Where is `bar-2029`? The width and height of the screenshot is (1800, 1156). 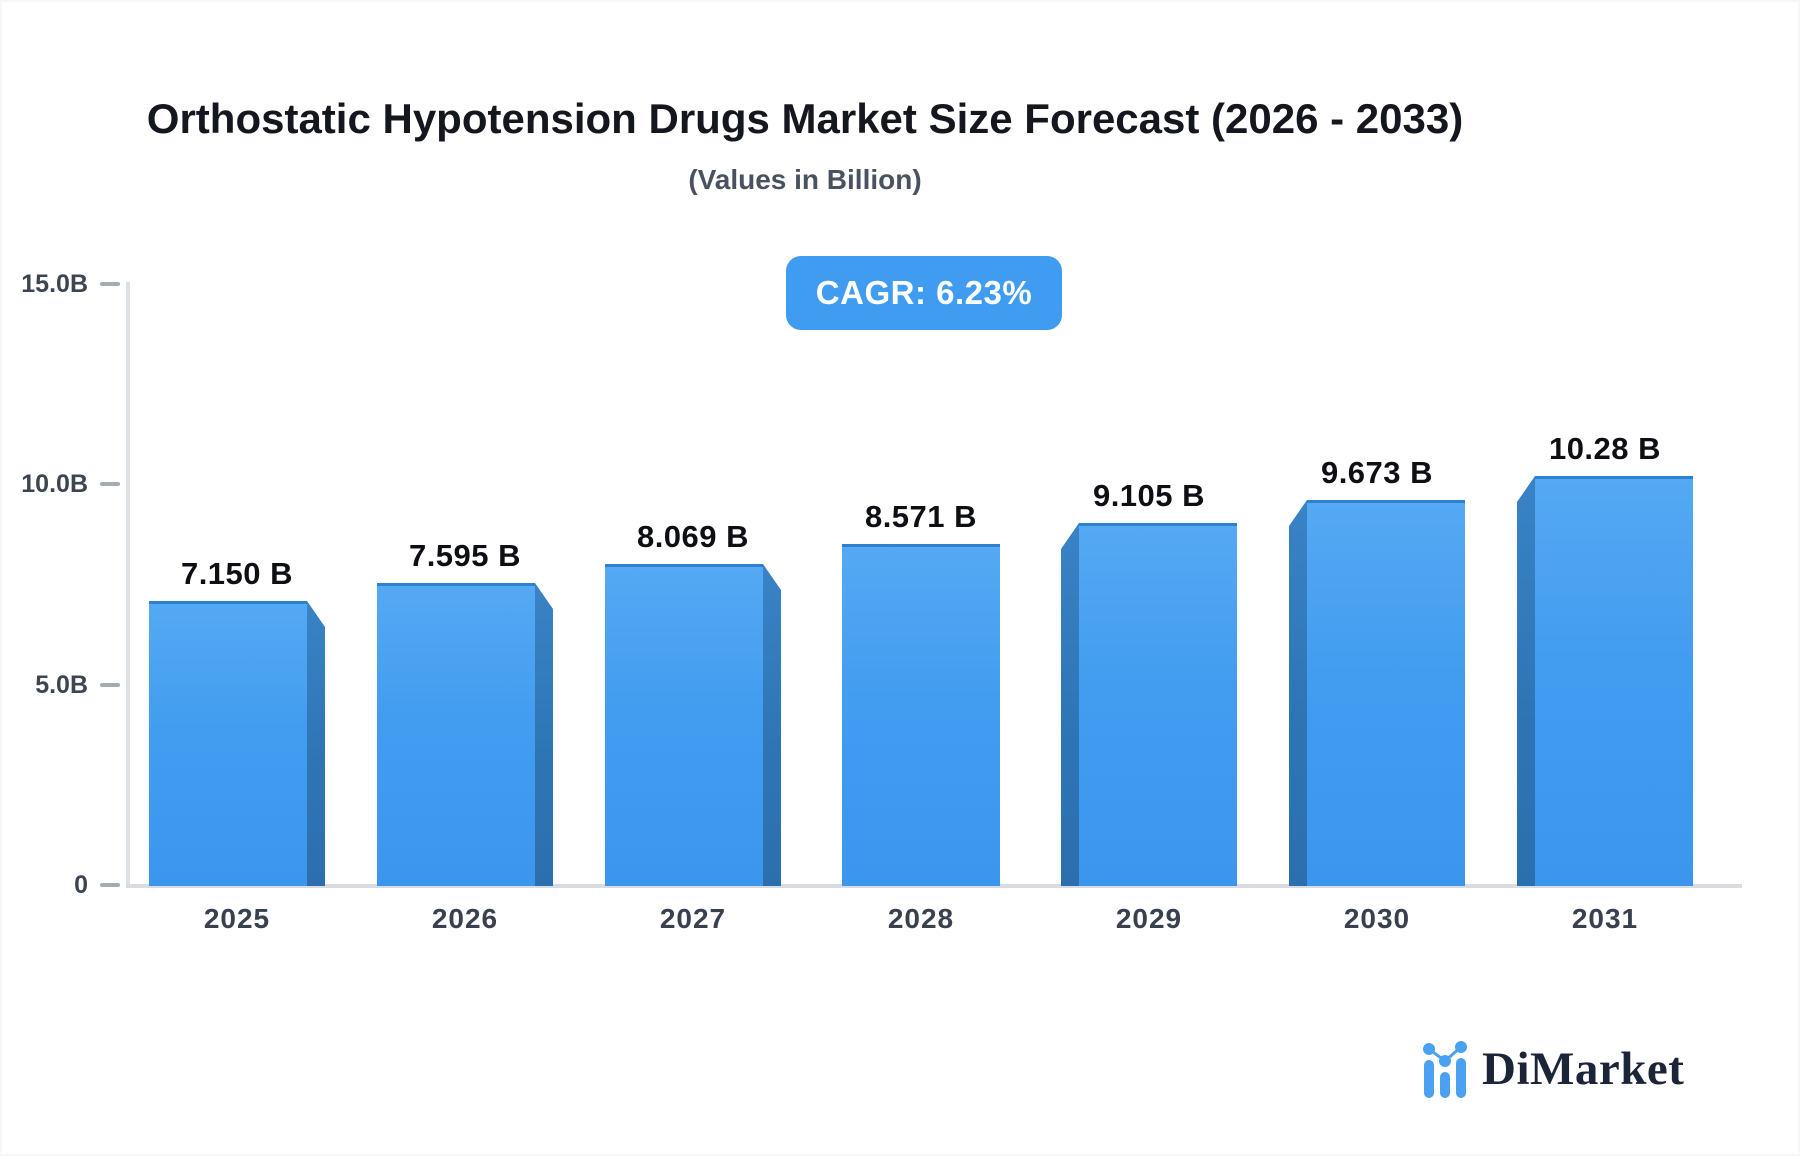 bar-2029 is located at coordinates (1149, 704).